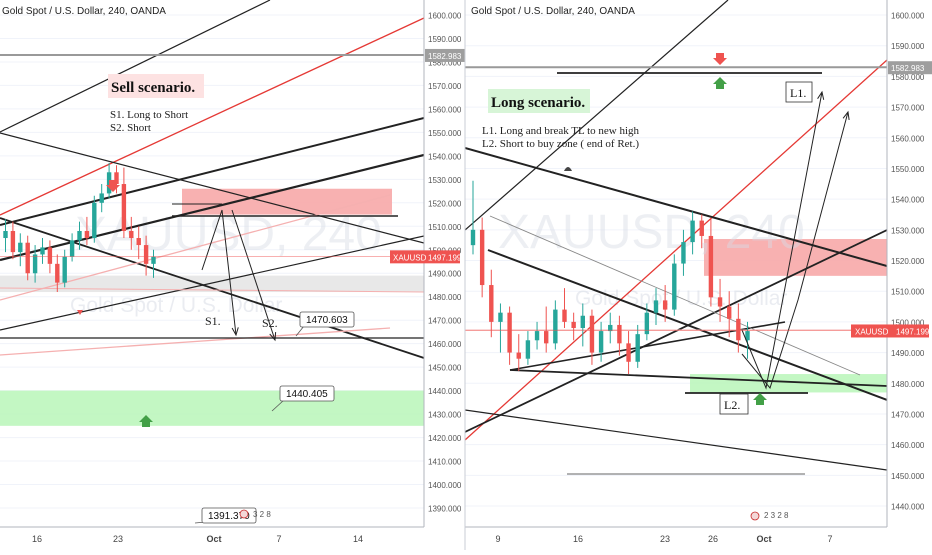 This screenshot has width=932, height=555. Describe the element at coordinates (229, 516) in the screenshot. I see `callout-value: 1391.370` at that location.